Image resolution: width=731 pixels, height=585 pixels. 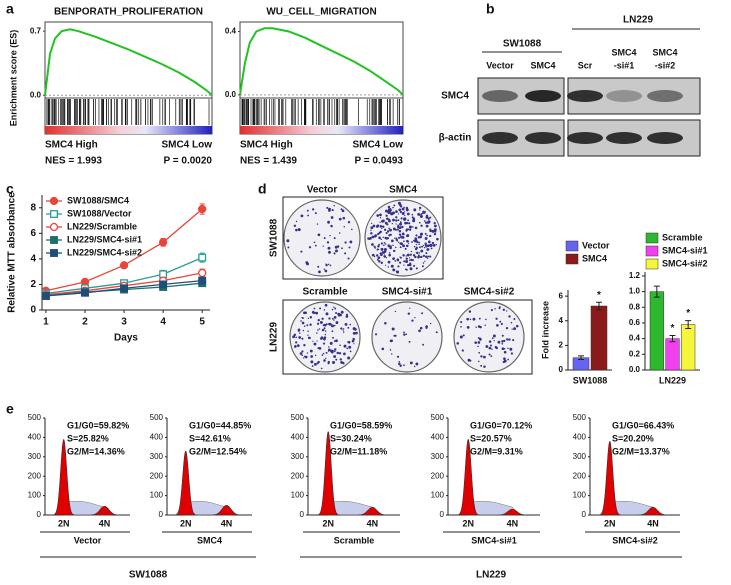 I want to click on y-tick-label: 0.4, so click(x=231, y=31).